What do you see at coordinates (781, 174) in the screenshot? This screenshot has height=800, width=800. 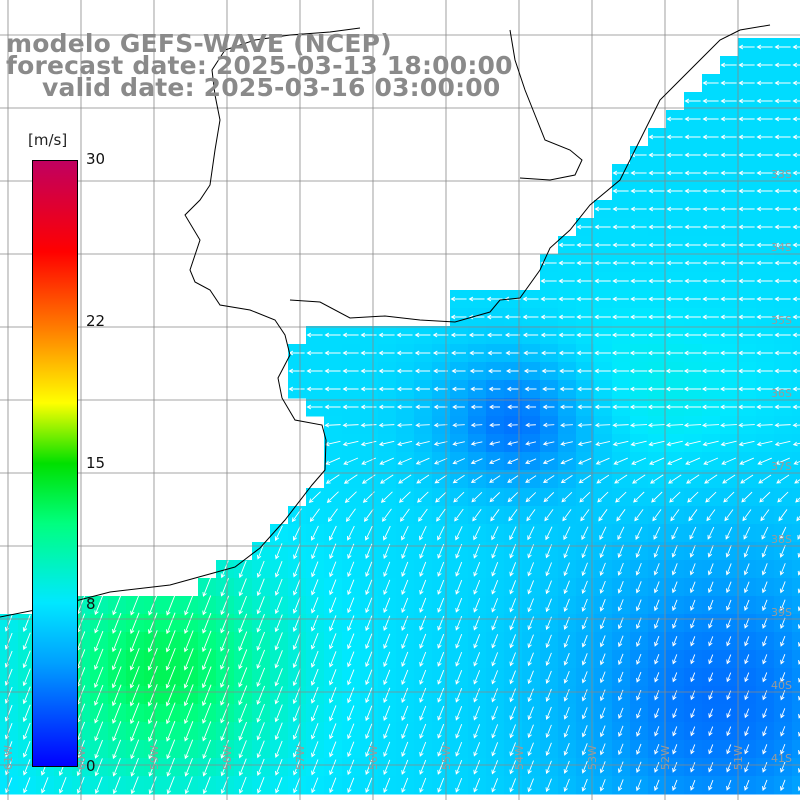 I see `latitude-label: 33S` at bounding box center [781, 174].